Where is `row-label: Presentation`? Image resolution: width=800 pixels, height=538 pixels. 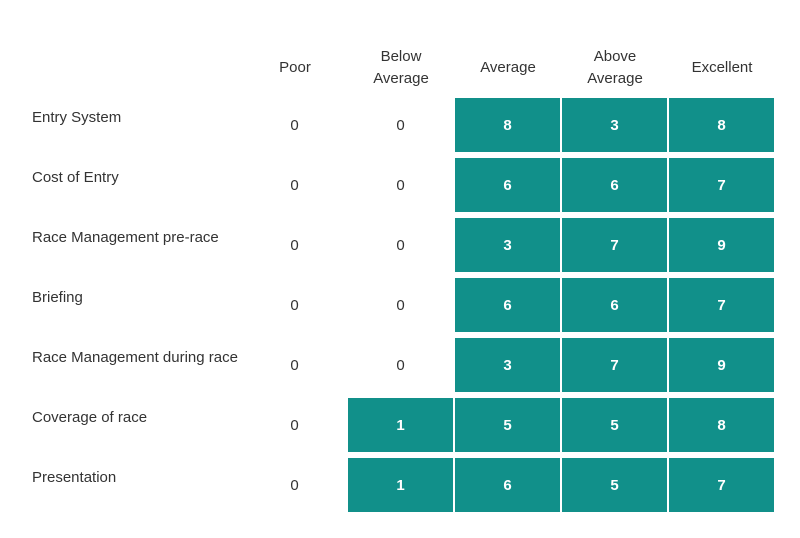 row-label: Presentation is located at coordinates (74, 477).